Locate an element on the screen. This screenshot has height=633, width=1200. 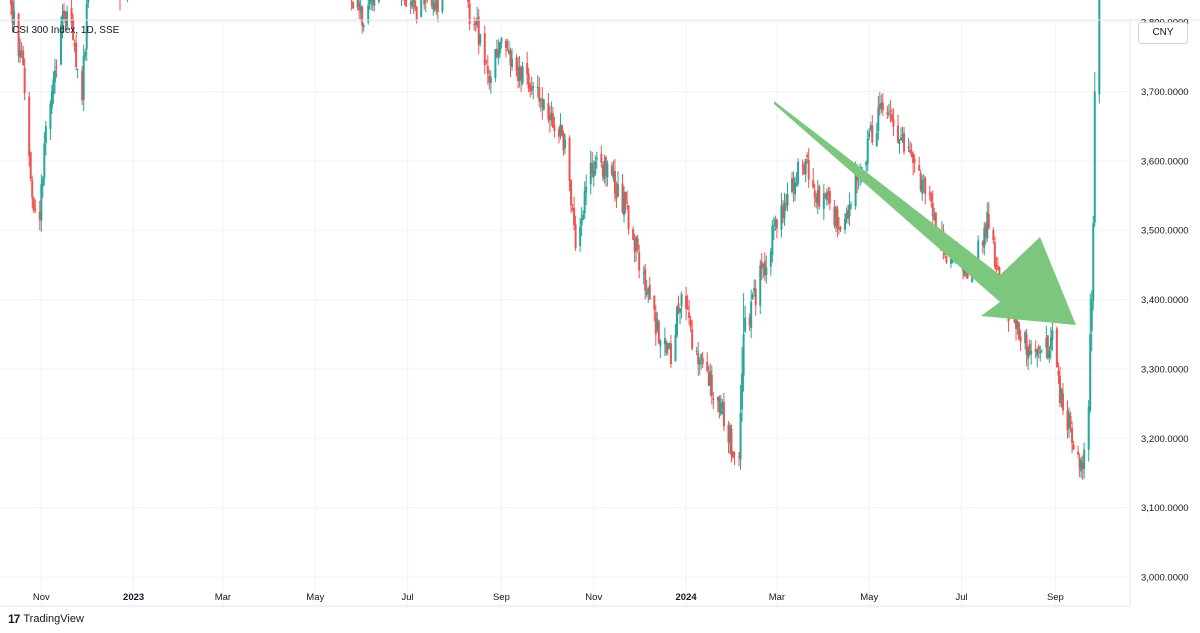
currency-button: CNY is located at coordinates (1163, 33).